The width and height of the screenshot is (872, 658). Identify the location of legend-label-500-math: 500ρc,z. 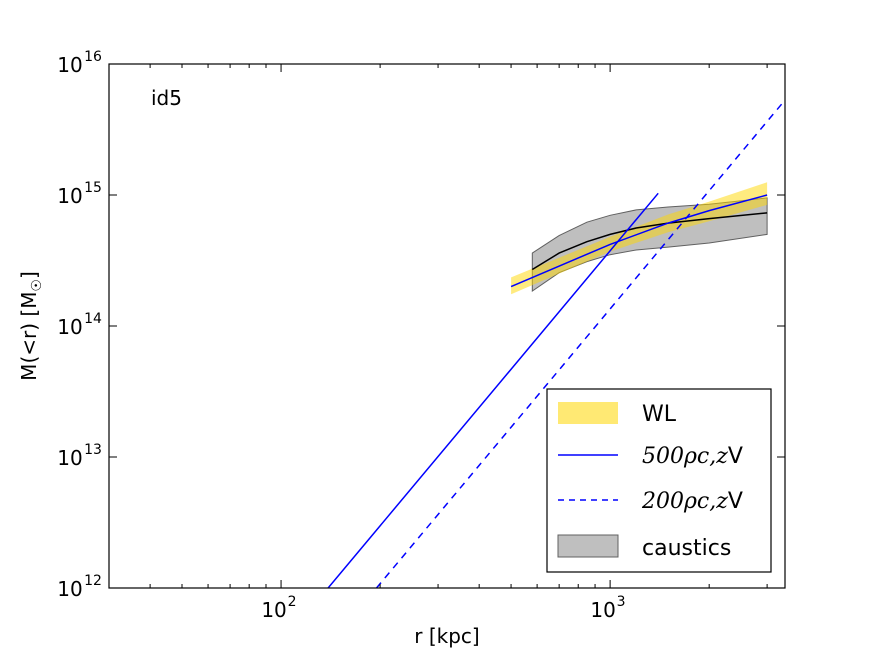
(685, 456).